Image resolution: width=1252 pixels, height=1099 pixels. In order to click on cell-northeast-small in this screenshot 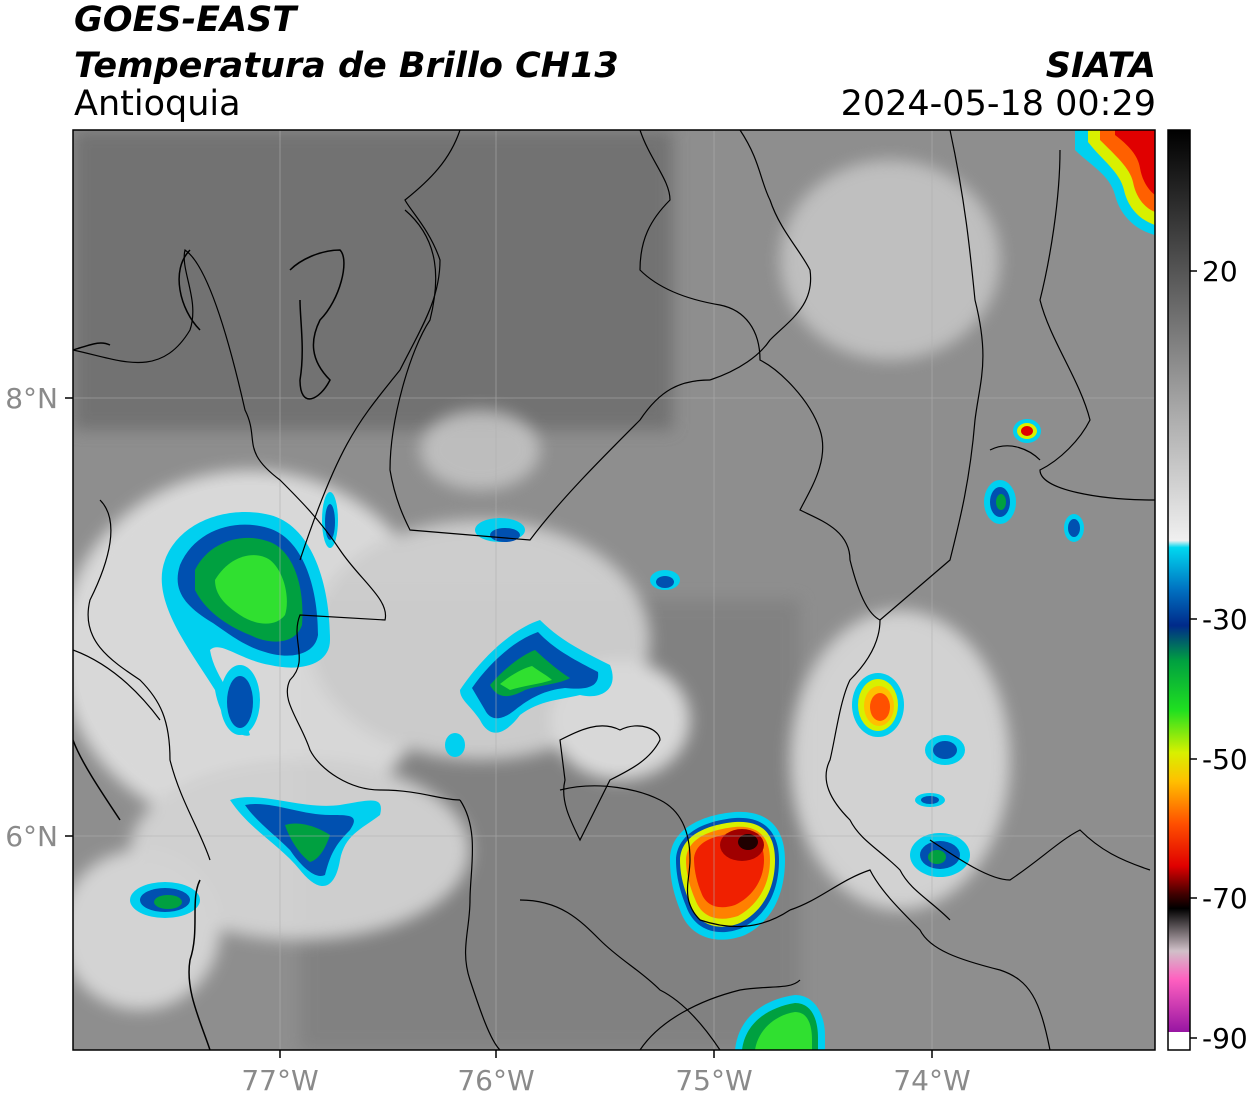, I will do `click(1027, 431)`.